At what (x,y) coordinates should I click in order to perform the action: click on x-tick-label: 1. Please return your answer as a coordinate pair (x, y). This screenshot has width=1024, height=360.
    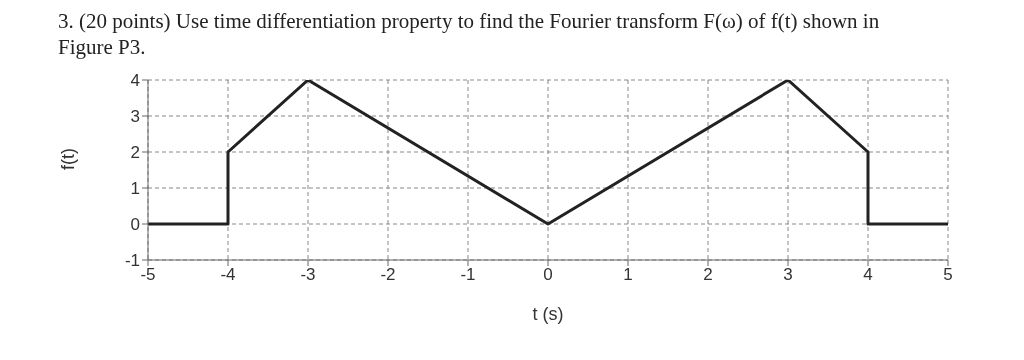
    Looking at the image, I should click on (628, 275).